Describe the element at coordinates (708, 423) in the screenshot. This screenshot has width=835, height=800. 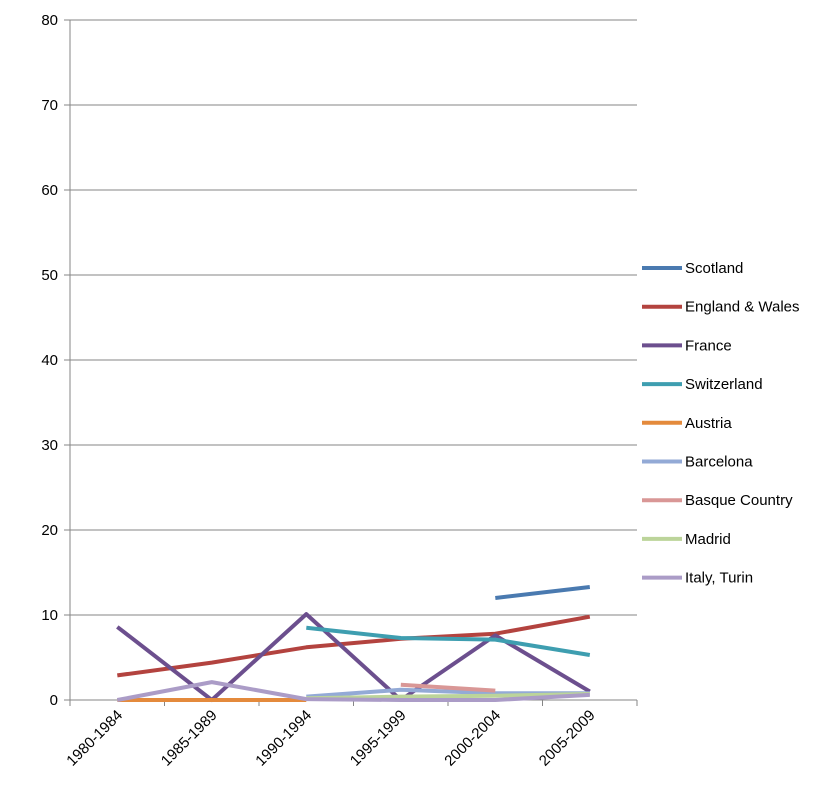
I see `legend-label: Austria` at that location.